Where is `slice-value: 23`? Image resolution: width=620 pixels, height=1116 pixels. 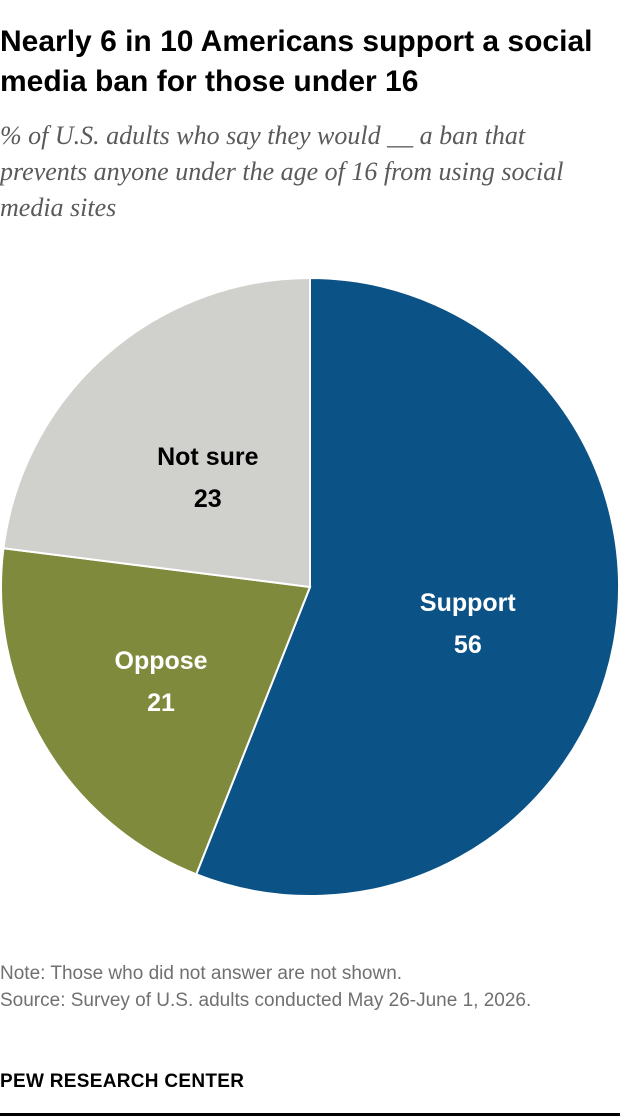
slice-value: 23 is located at coordinates (208, 499).